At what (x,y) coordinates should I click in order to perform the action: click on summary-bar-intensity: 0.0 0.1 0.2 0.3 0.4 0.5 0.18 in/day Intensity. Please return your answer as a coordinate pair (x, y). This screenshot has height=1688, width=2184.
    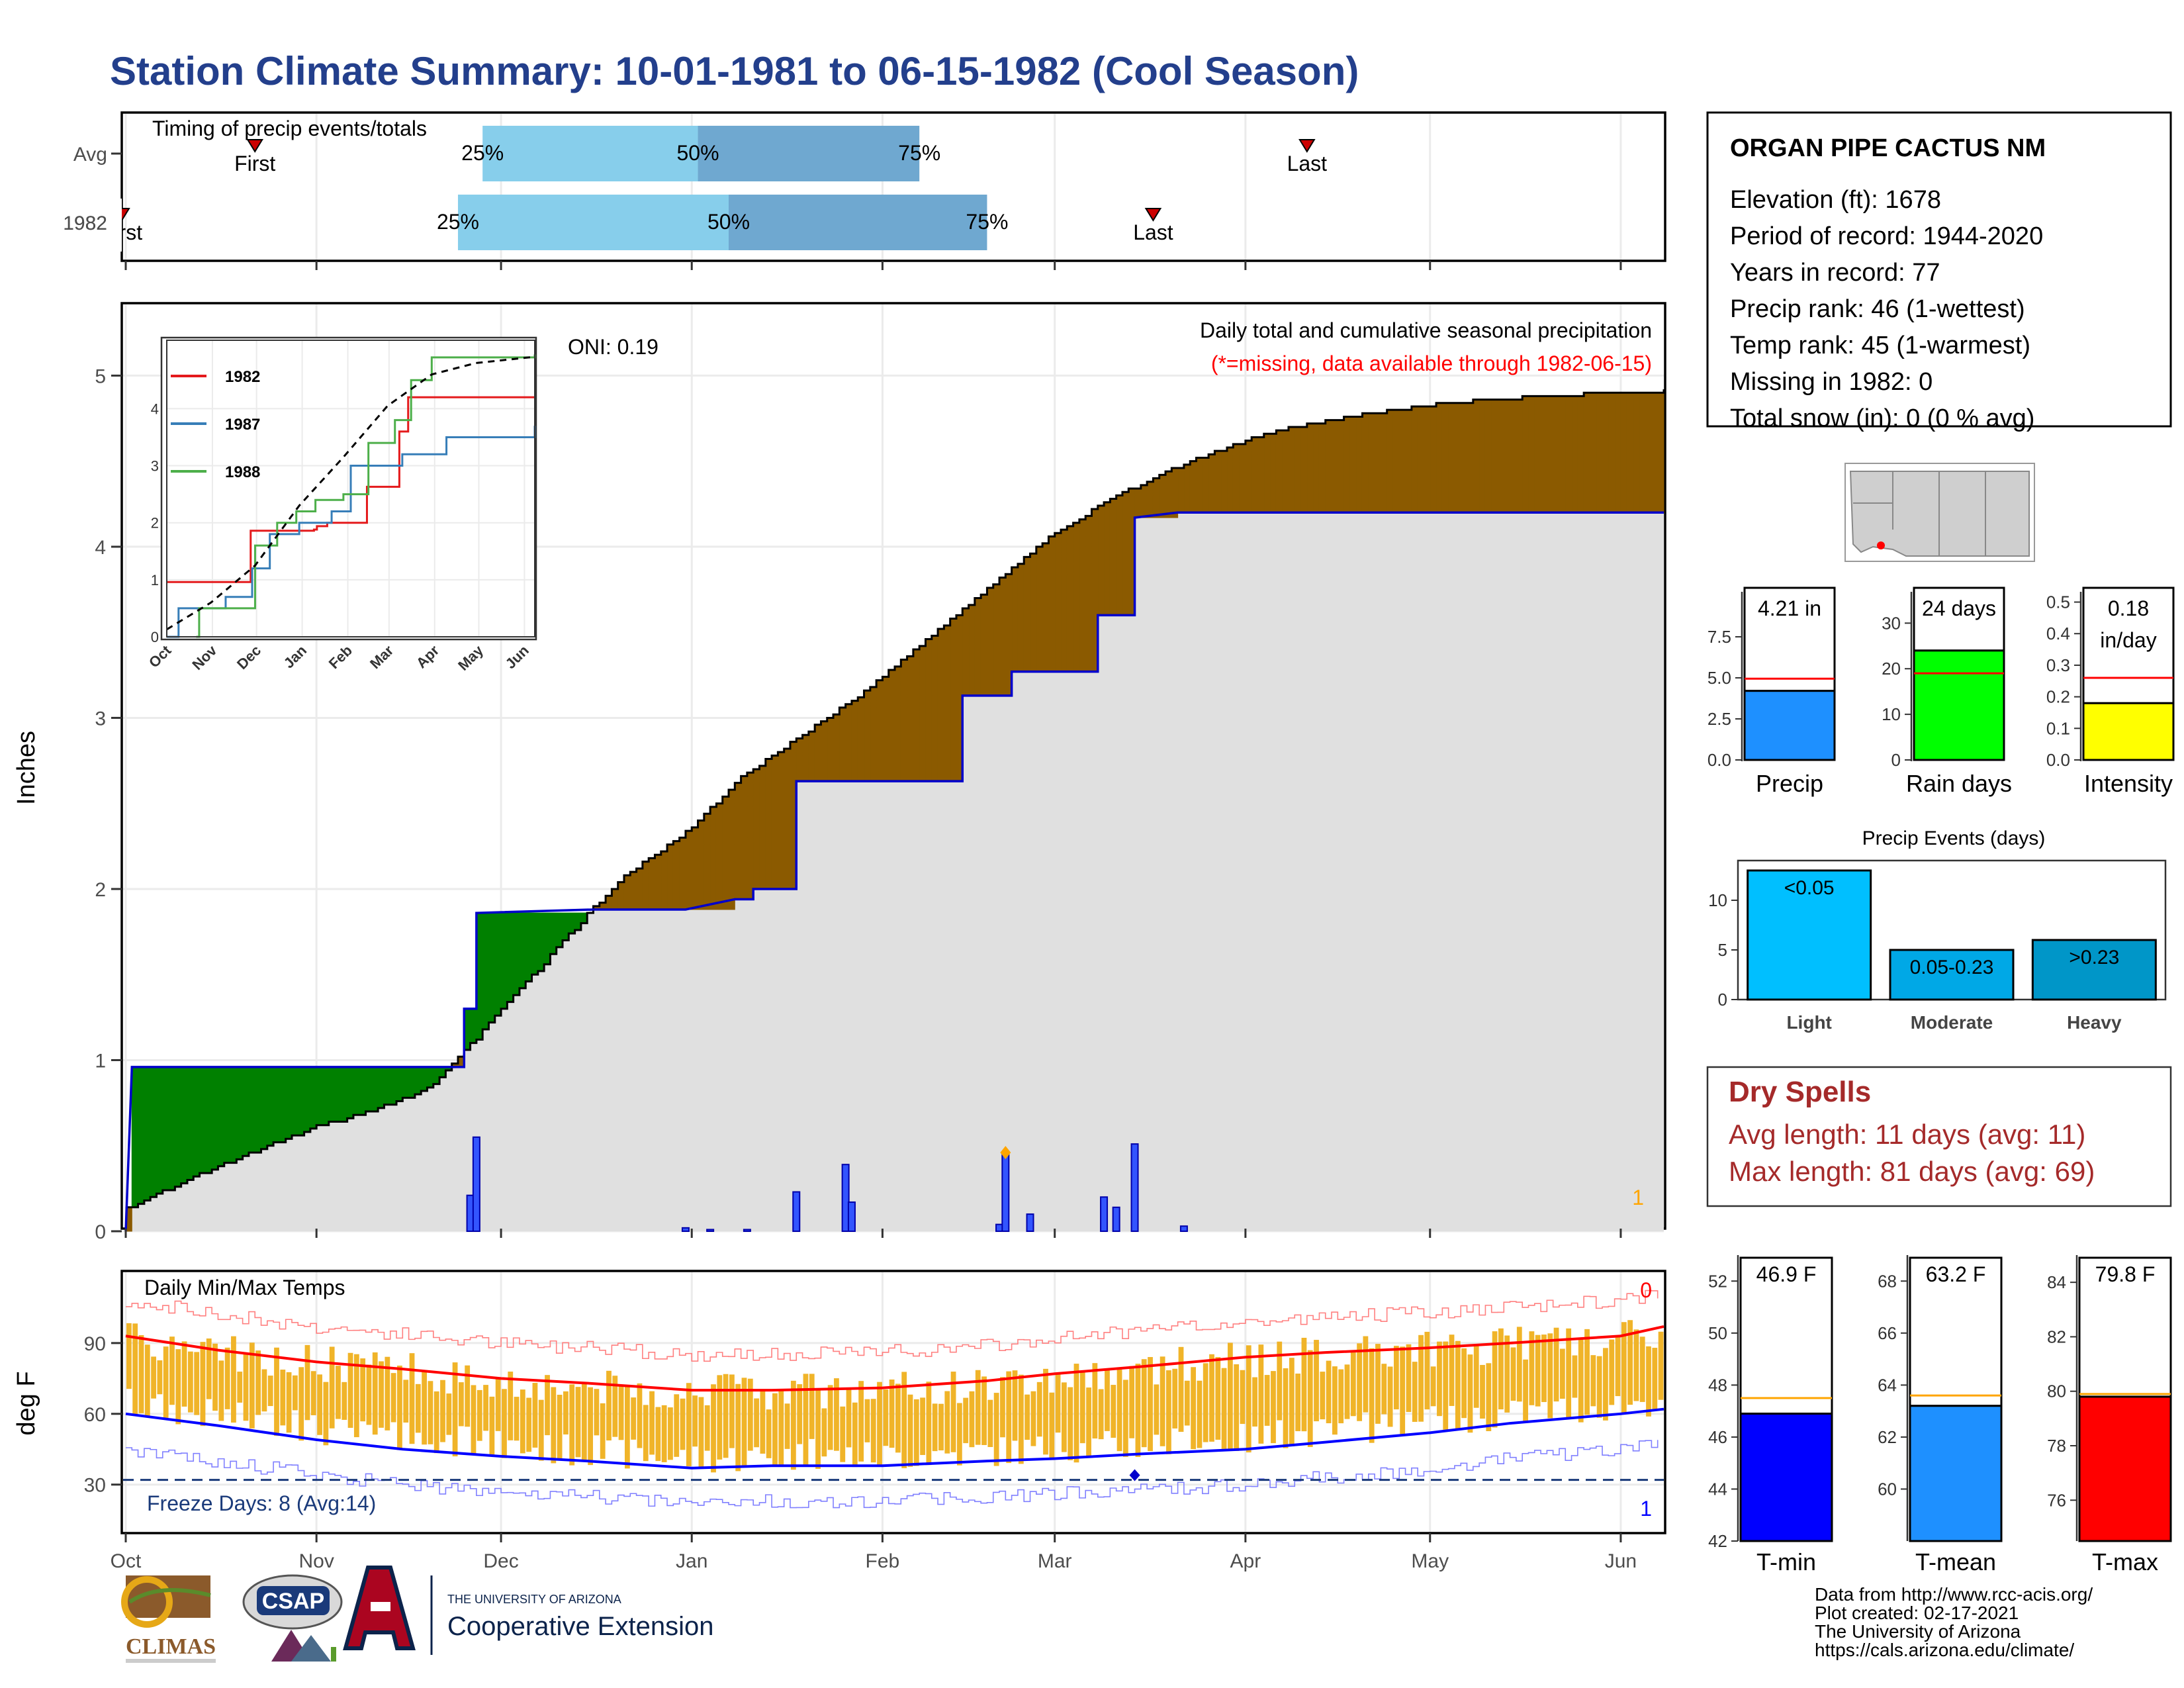
    Looking at the image, I should click on (2110, 691).